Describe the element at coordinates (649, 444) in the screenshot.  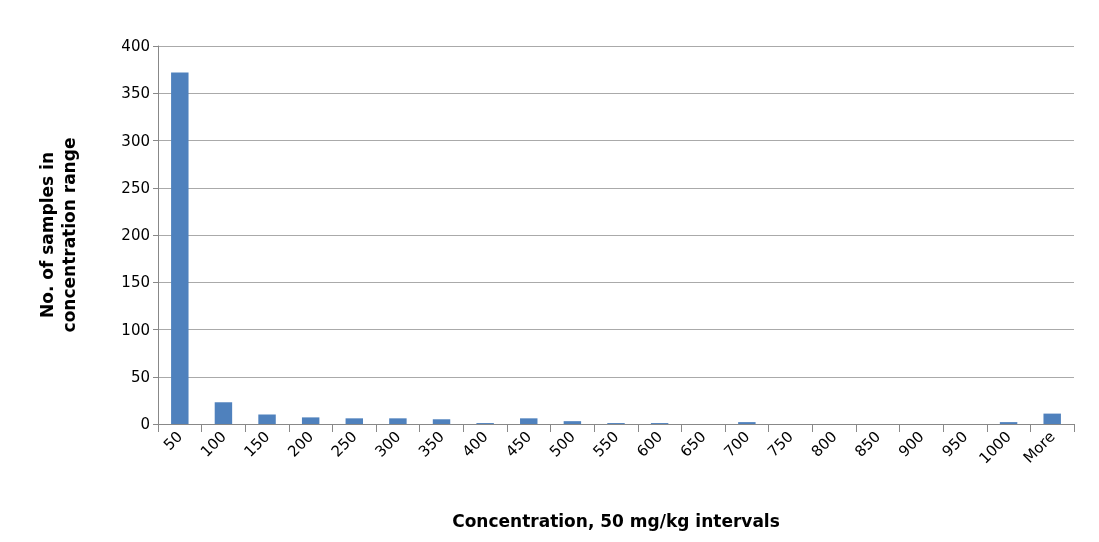
I see `x-tick-label: 600` at that location.